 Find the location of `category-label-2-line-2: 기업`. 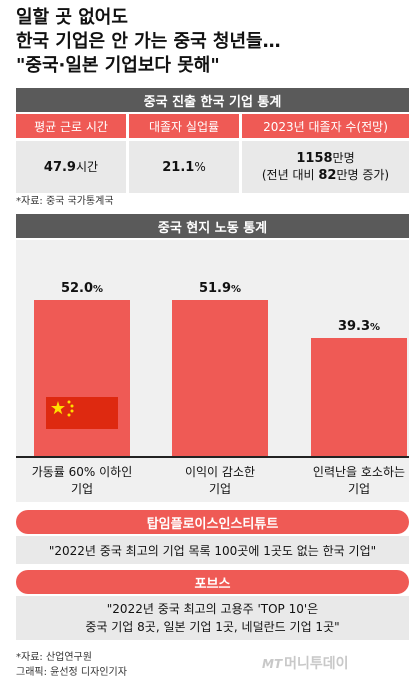

category-label-2-line-2: 기업 is located at coordinates (220, 489).